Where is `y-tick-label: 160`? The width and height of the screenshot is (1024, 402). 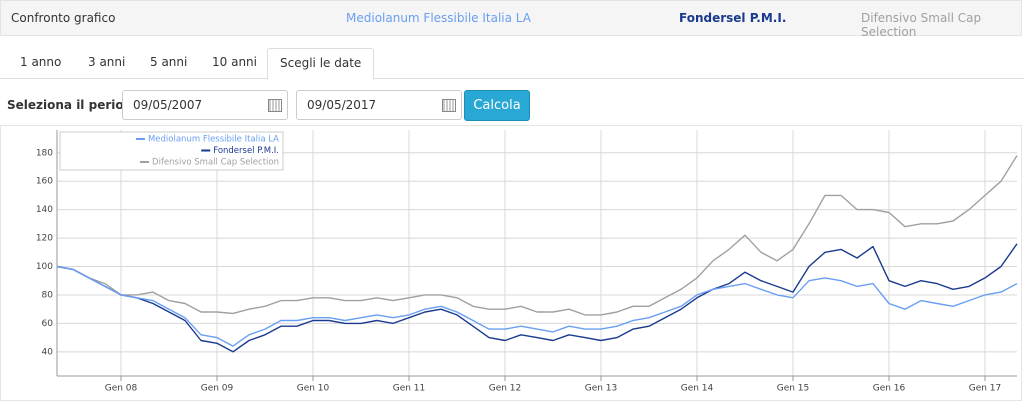 y-tick-label: 160 is located at coordinates (44, 182).